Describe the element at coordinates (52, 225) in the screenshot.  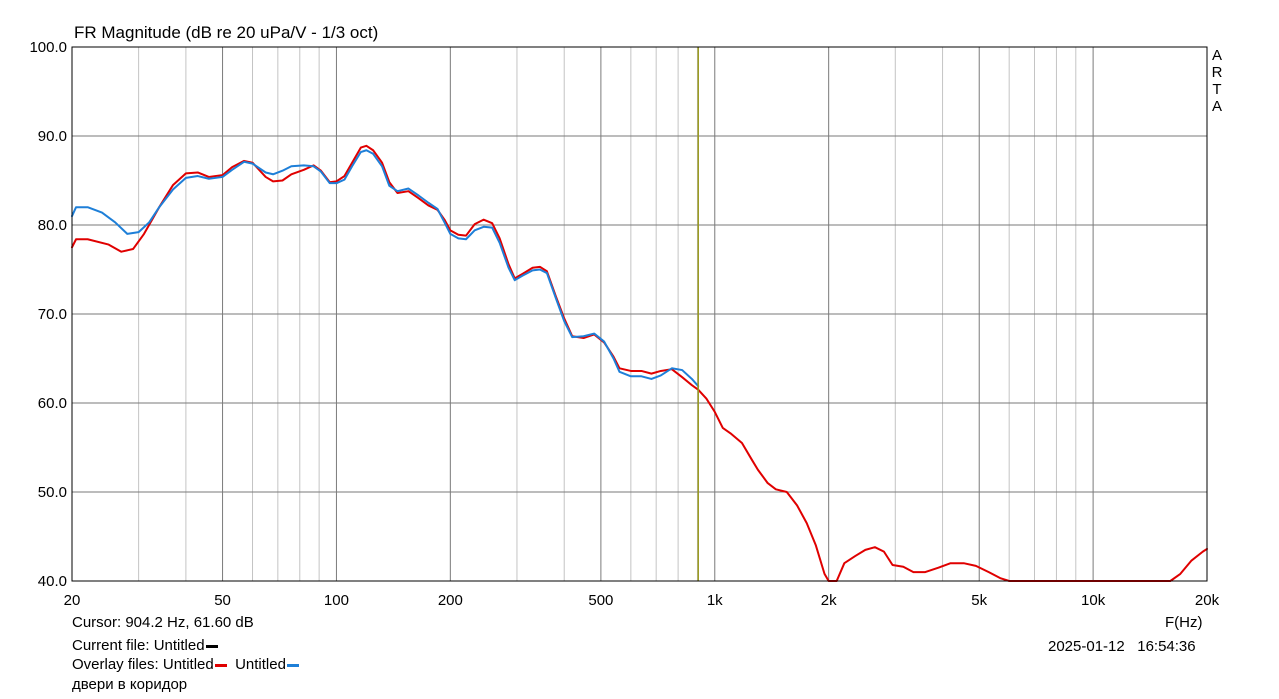
I see `y-tick-label: 80.0` at that location.